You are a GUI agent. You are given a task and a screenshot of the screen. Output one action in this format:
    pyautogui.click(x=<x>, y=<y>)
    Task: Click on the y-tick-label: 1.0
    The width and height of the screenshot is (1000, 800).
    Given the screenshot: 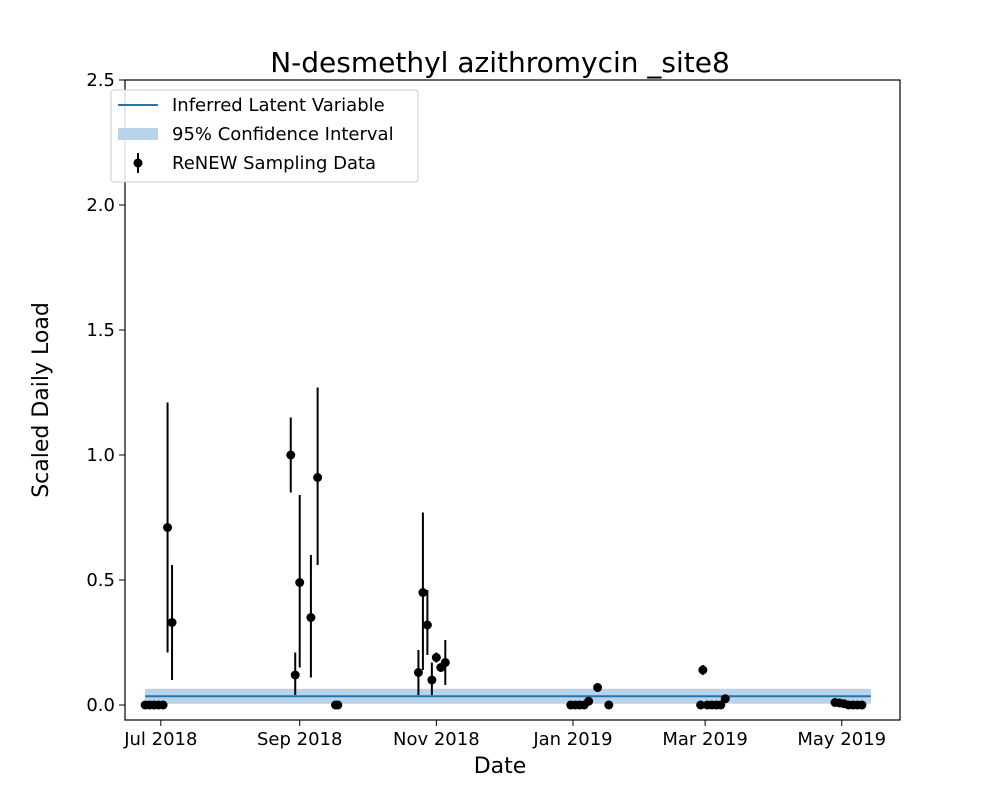 What is the action you would take?
    pyautogui.click(x=100, y=455)
    